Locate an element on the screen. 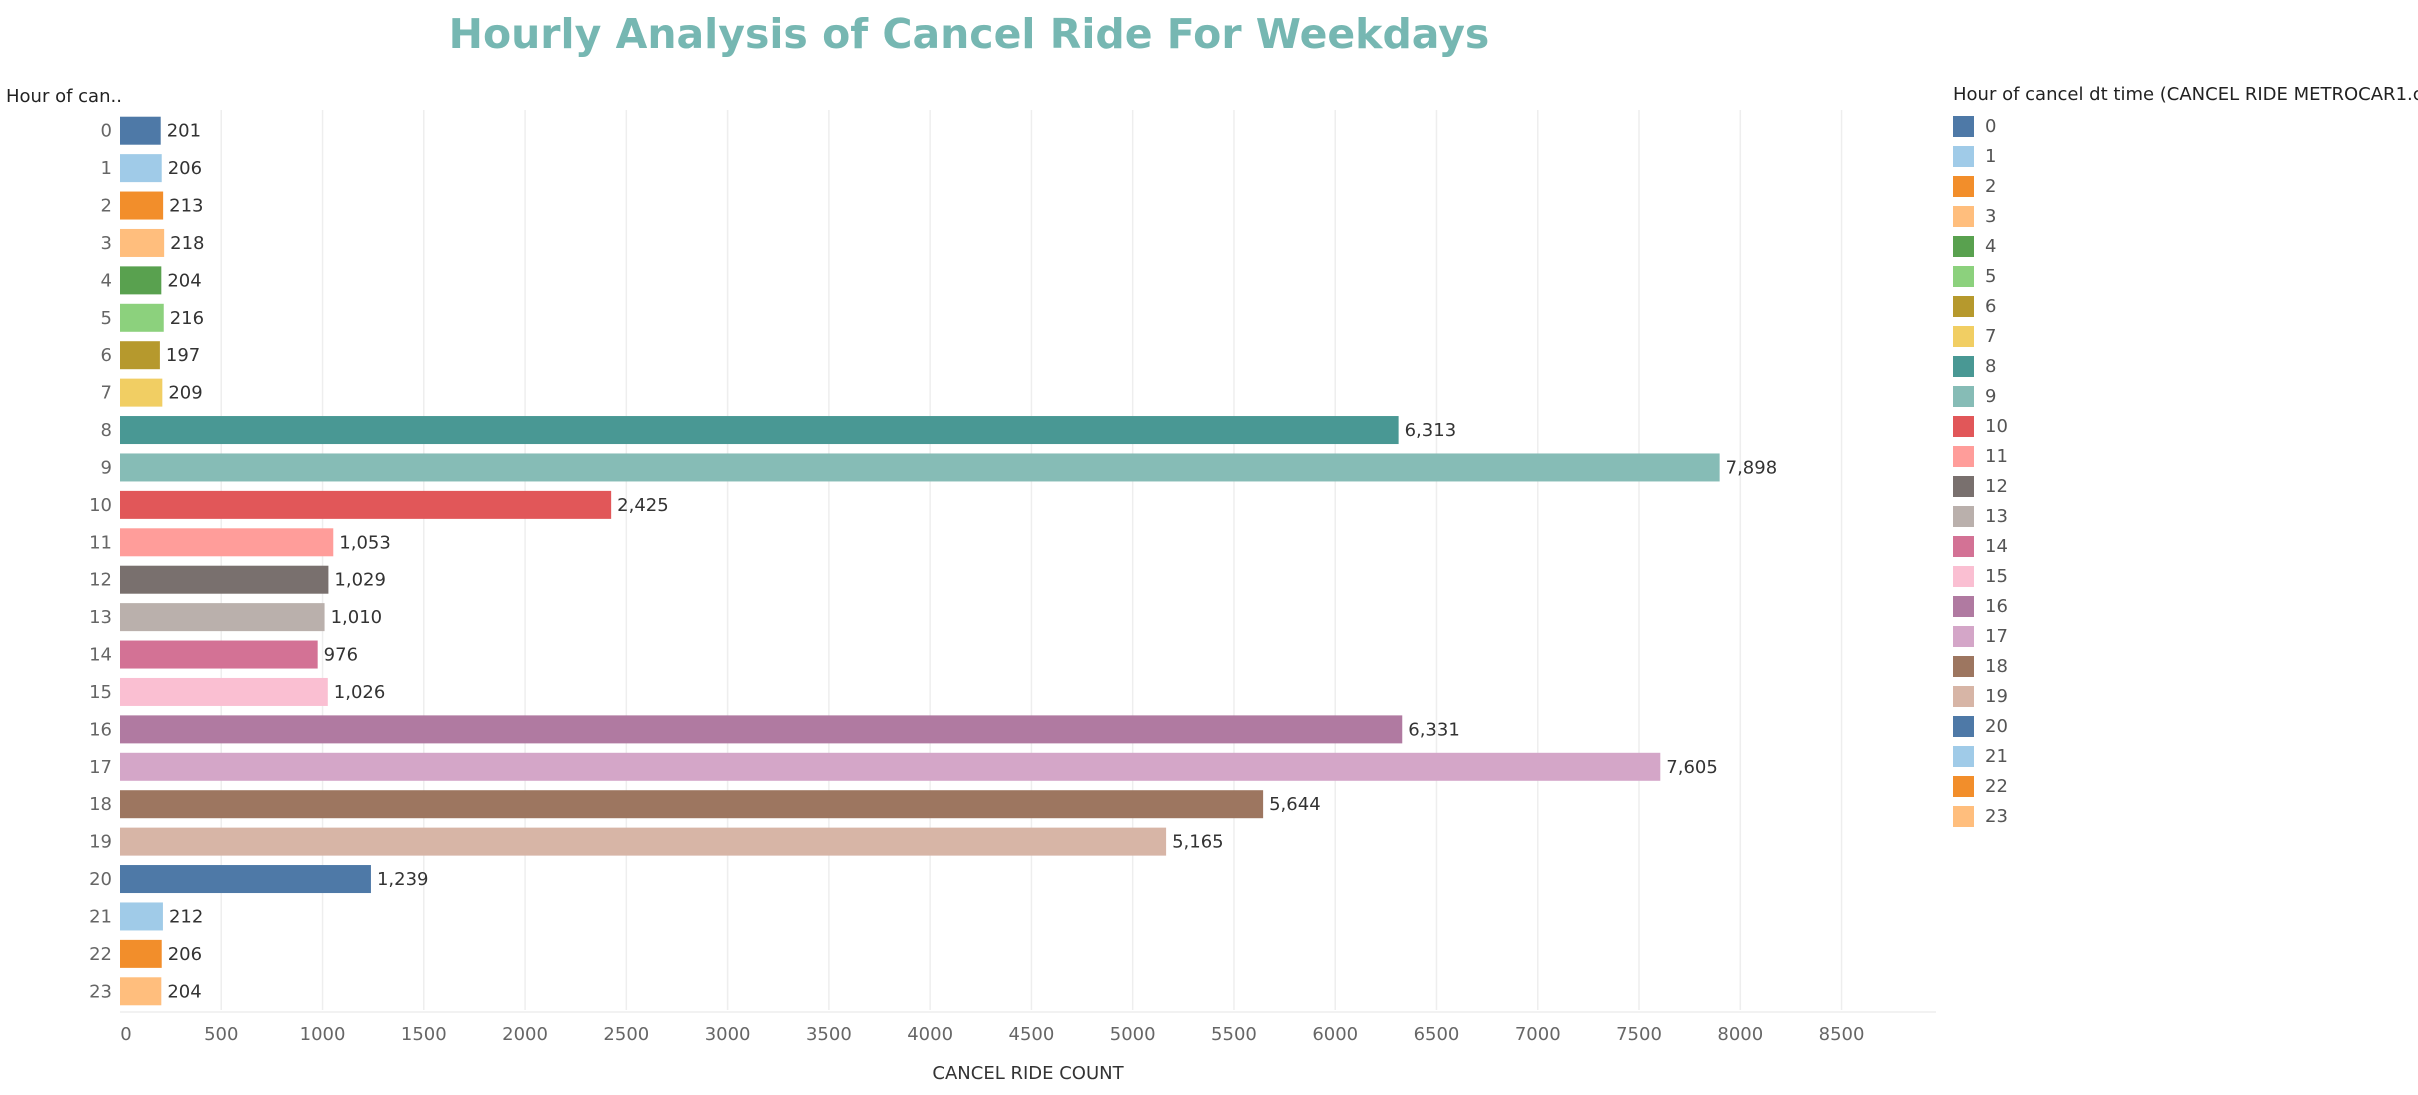 The image size is (2418, 1095). category-label: 14 is located at coordinates (100, 655).